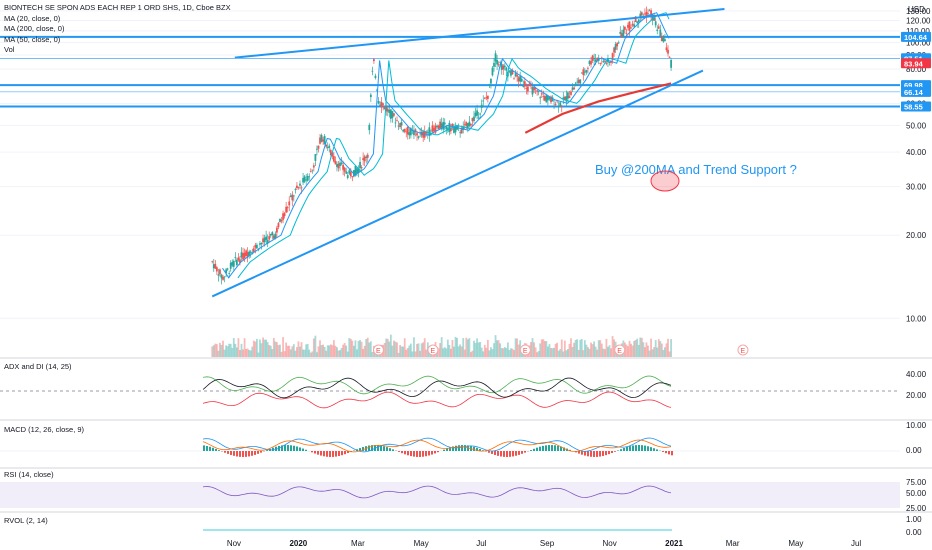 This screenshot has width=932, height=550. I want to click on highlight-circle, so click(665, 181).